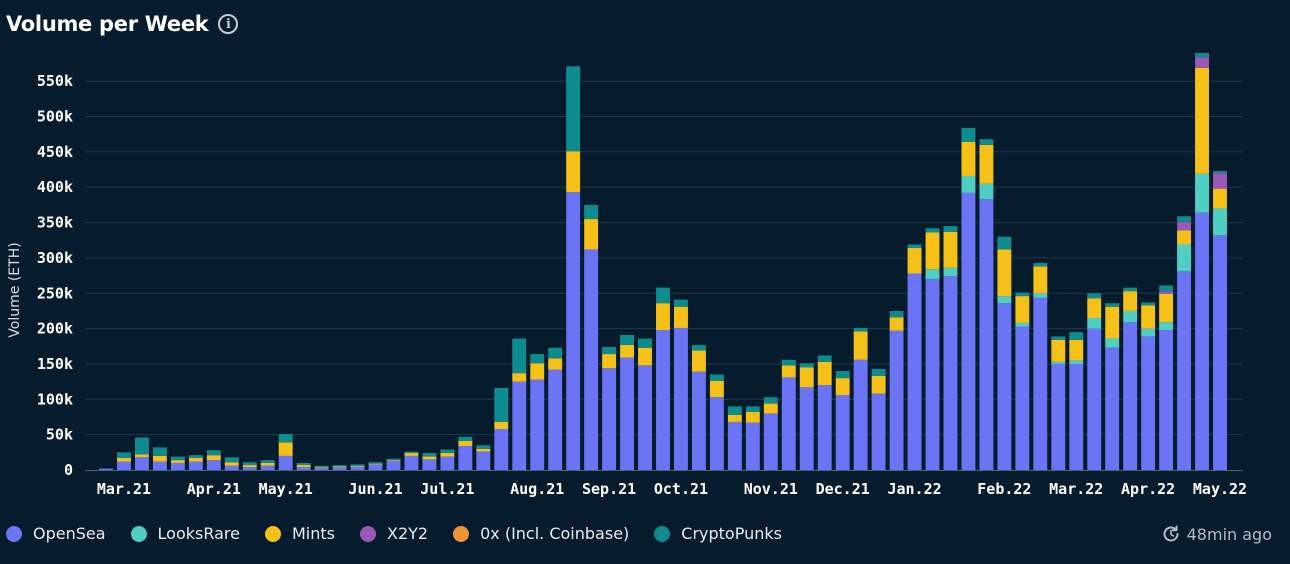 The height and width of the screenshot is (564, 1290). I want to click on legend-item-cryptopunks: CryptoPunks, so click(718, 533).